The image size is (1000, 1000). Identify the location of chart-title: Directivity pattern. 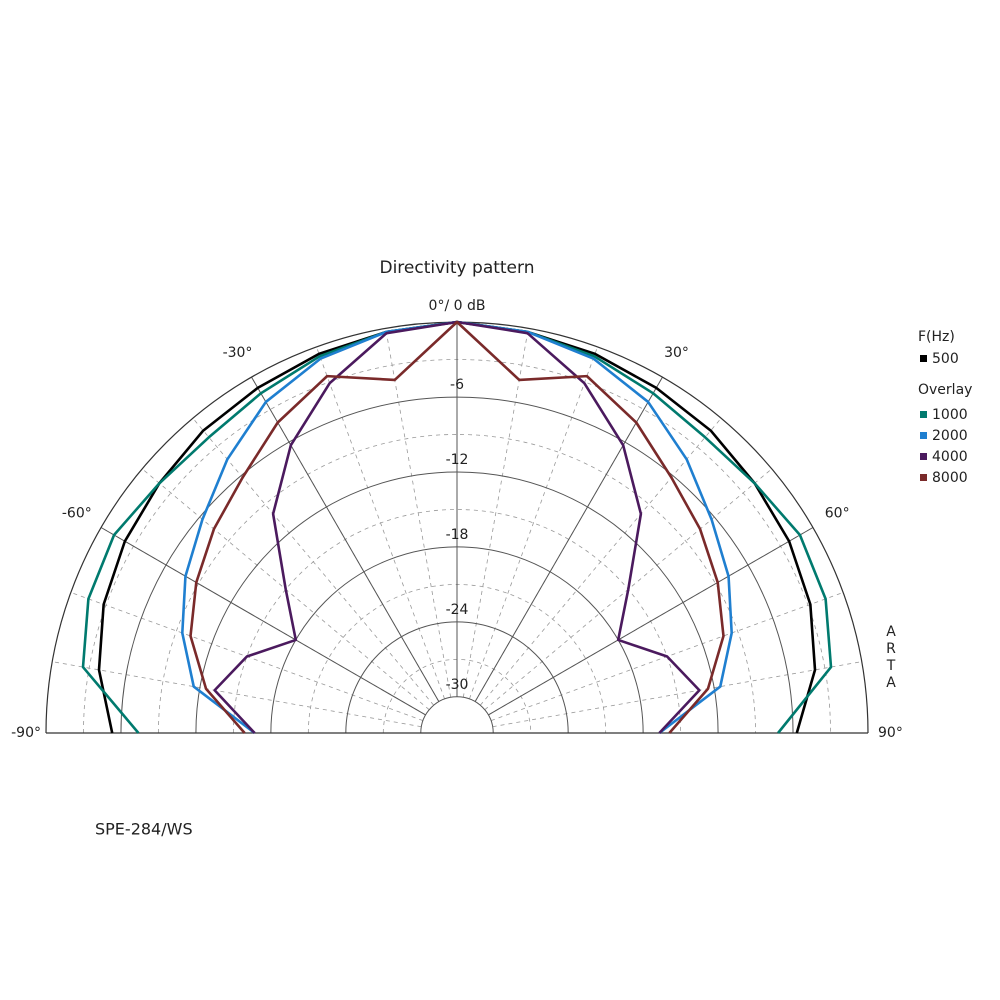
(456, 268).